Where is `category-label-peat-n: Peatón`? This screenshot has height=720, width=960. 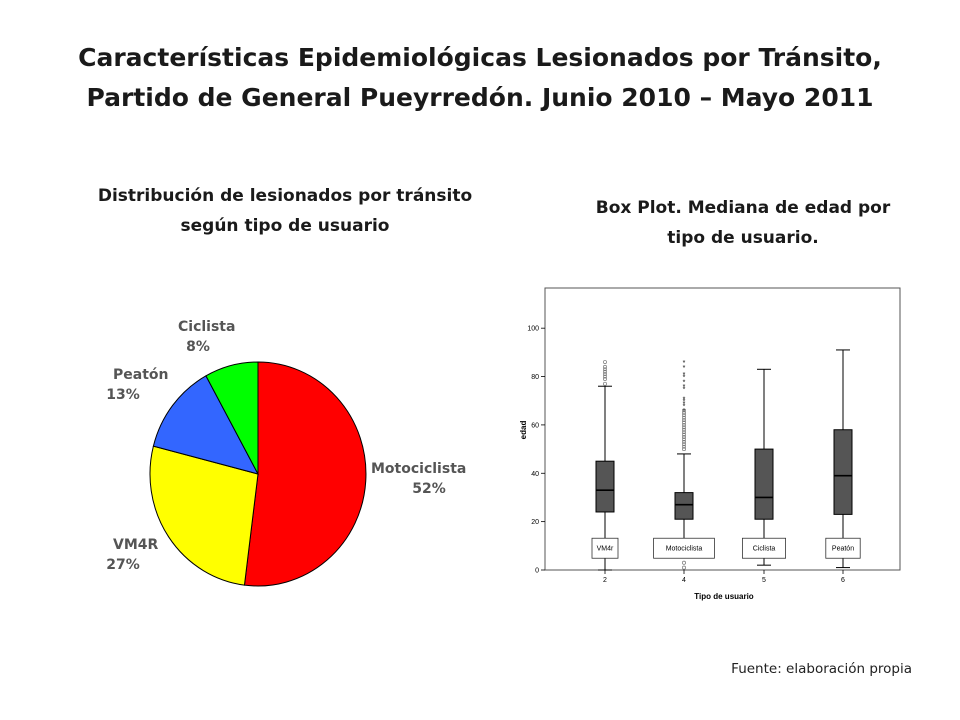 category-label-peat-n: Peatón is located at coordinates (843, 549).